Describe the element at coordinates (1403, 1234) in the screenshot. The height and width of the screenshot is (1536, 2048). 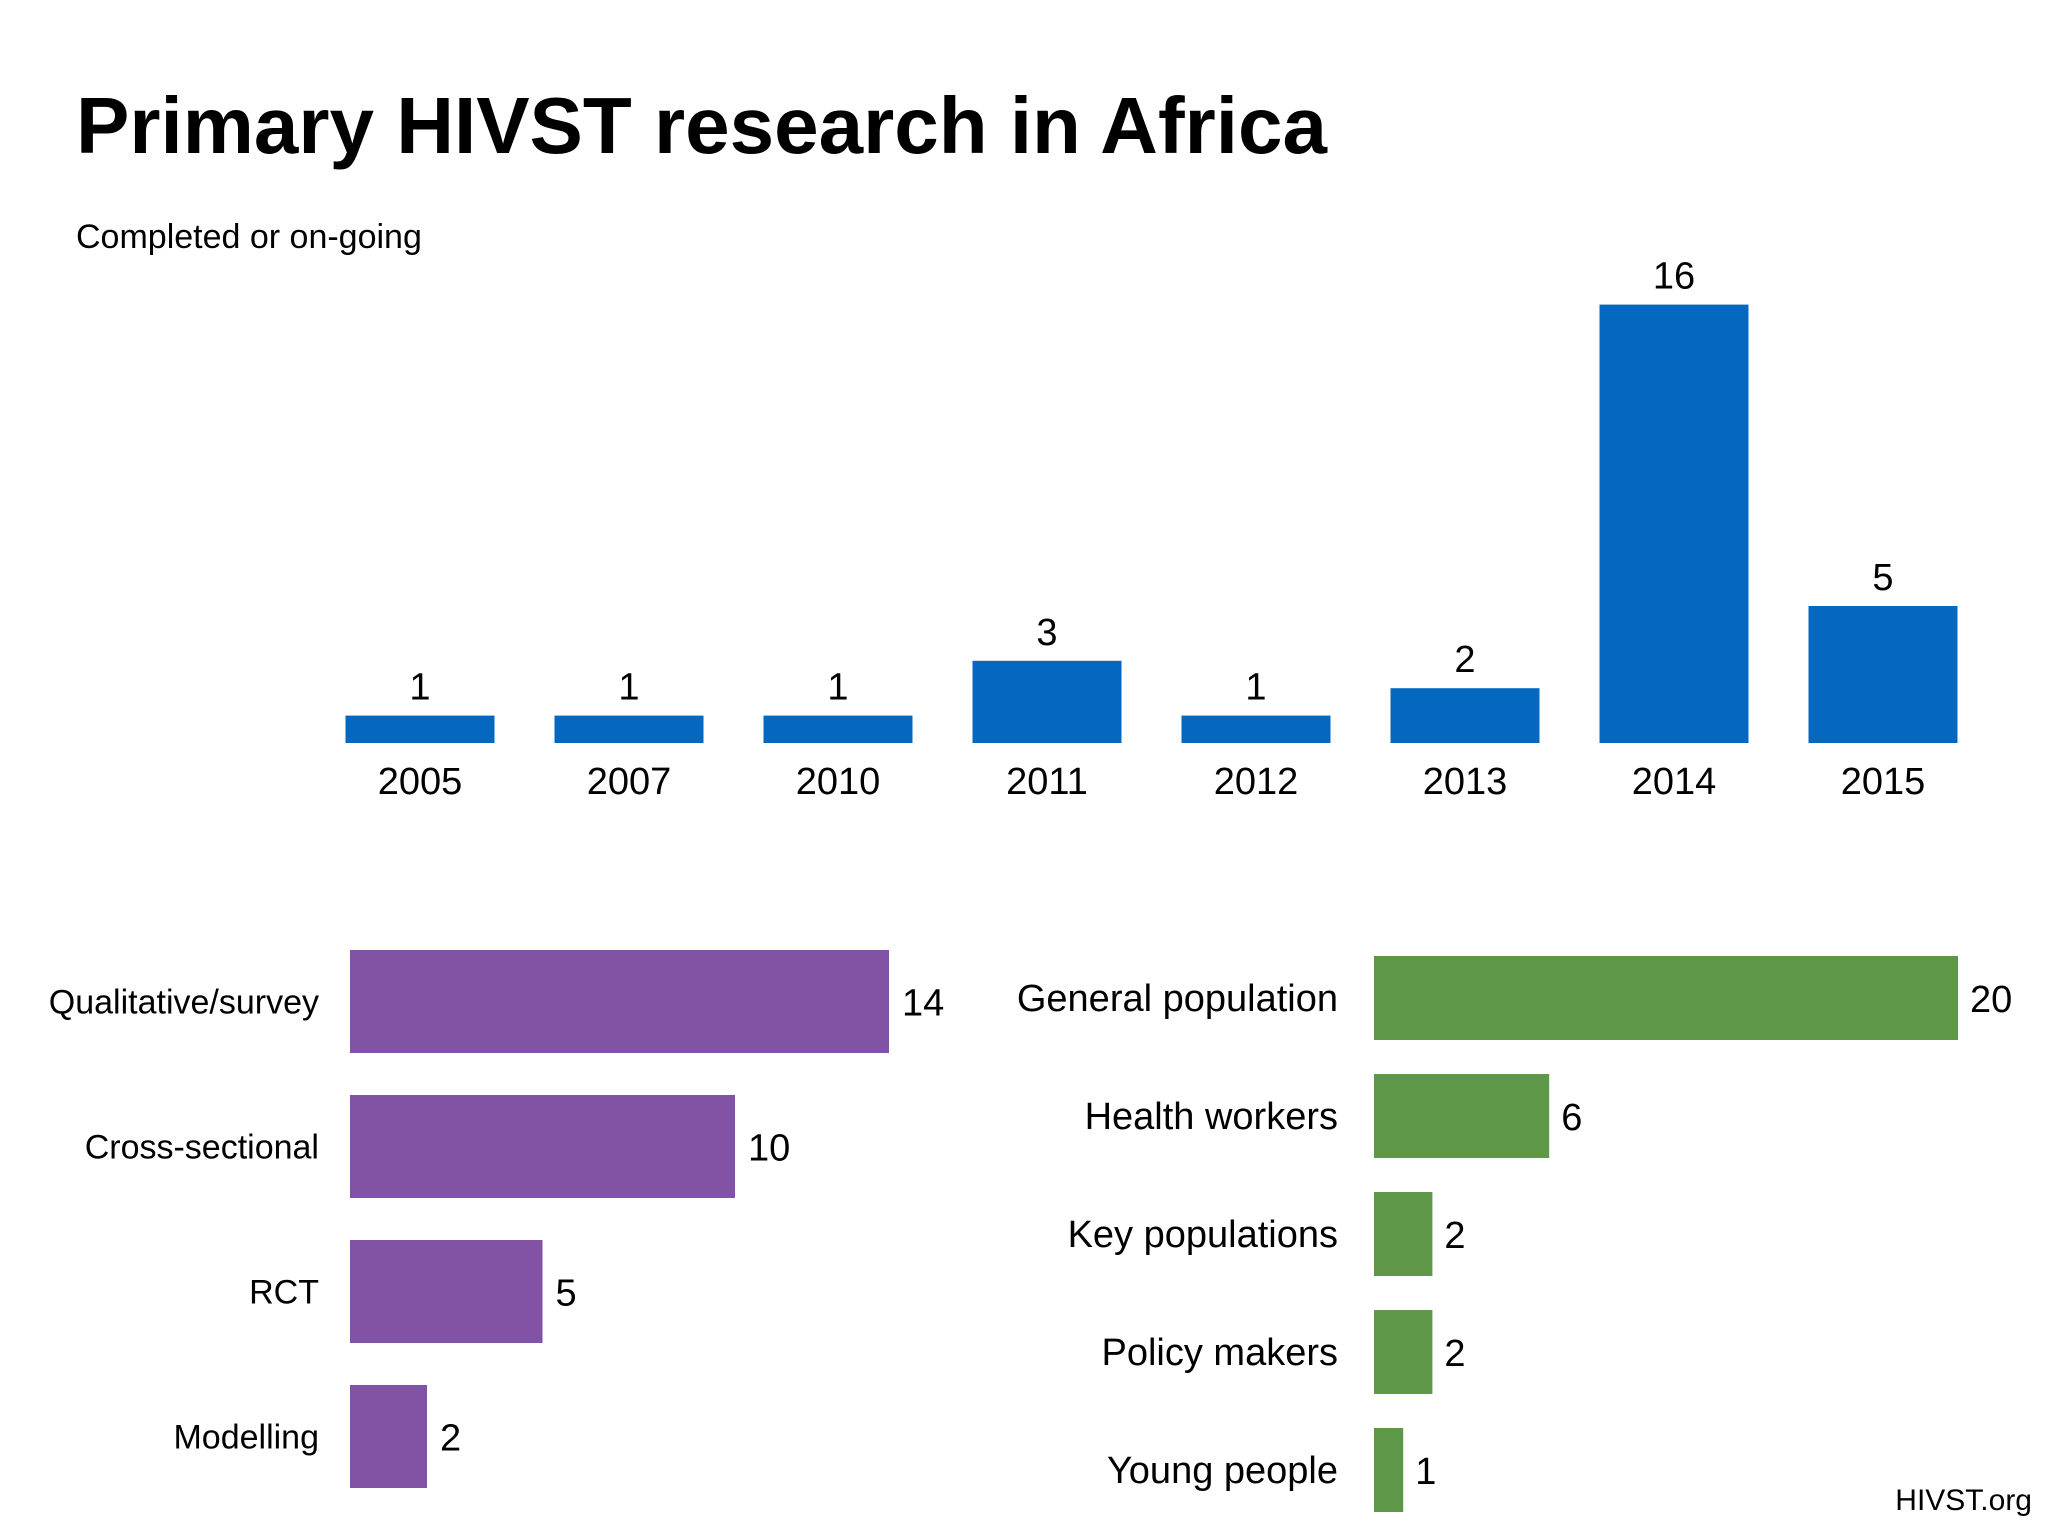
I see `bar-key-populations` at that location.